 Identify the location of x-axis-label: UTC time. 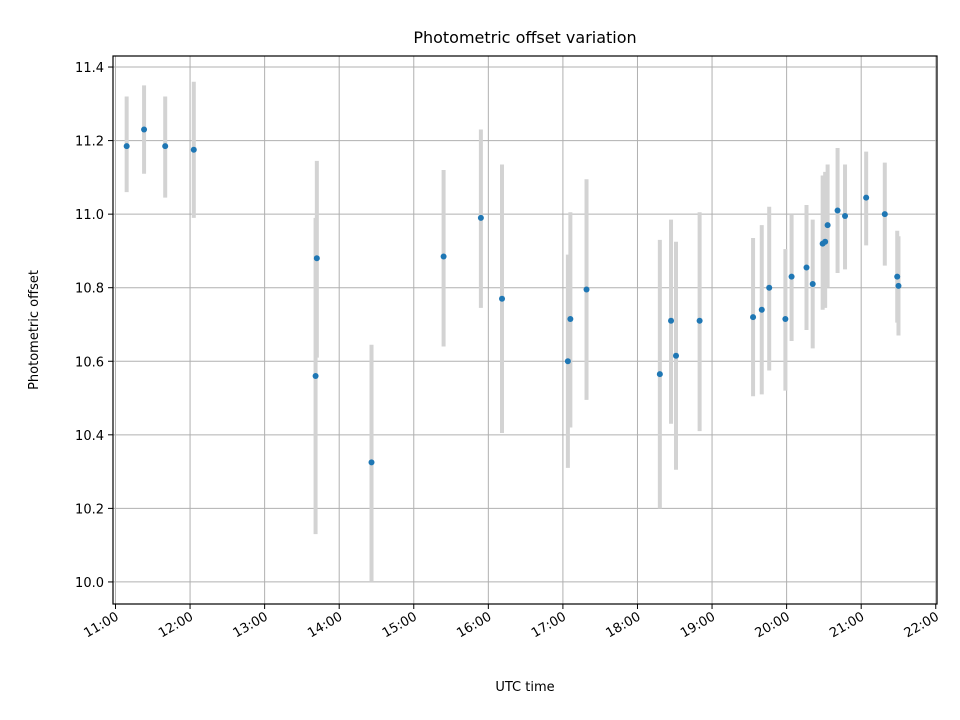
(524, 687).